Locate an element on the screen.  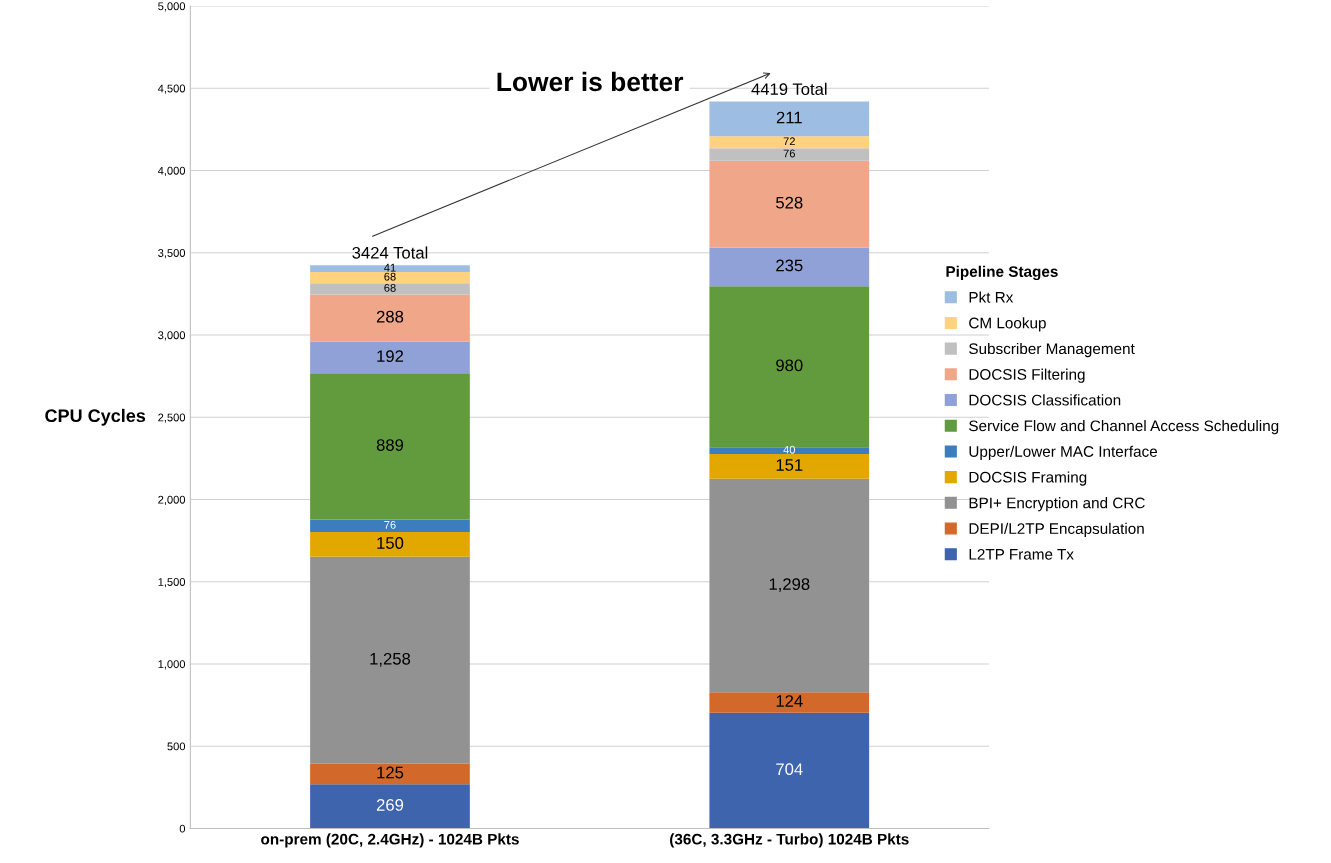
y-tick-label: 3,000 is located at coordinates (172, 336).